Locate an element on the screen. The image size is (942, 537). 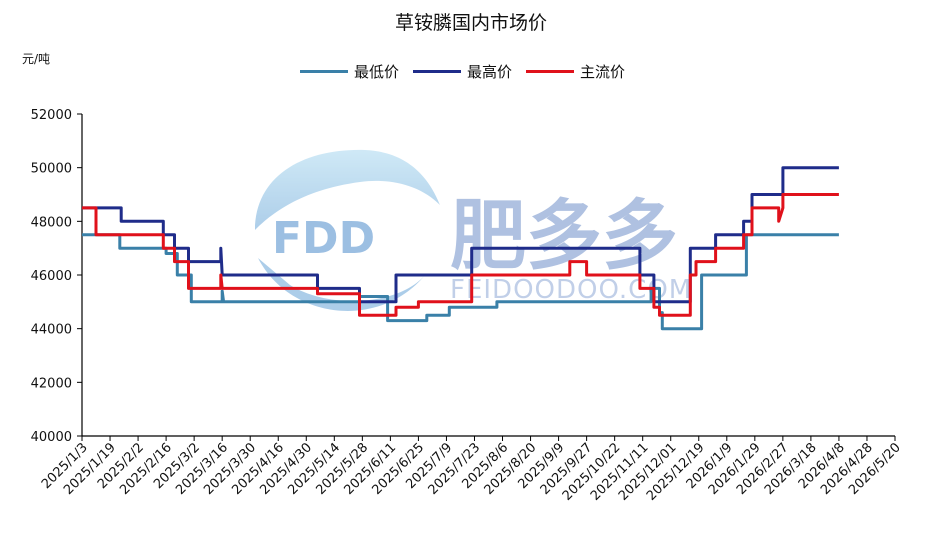
legend-item-max: 最高价 is located at coordinates (462, 71).